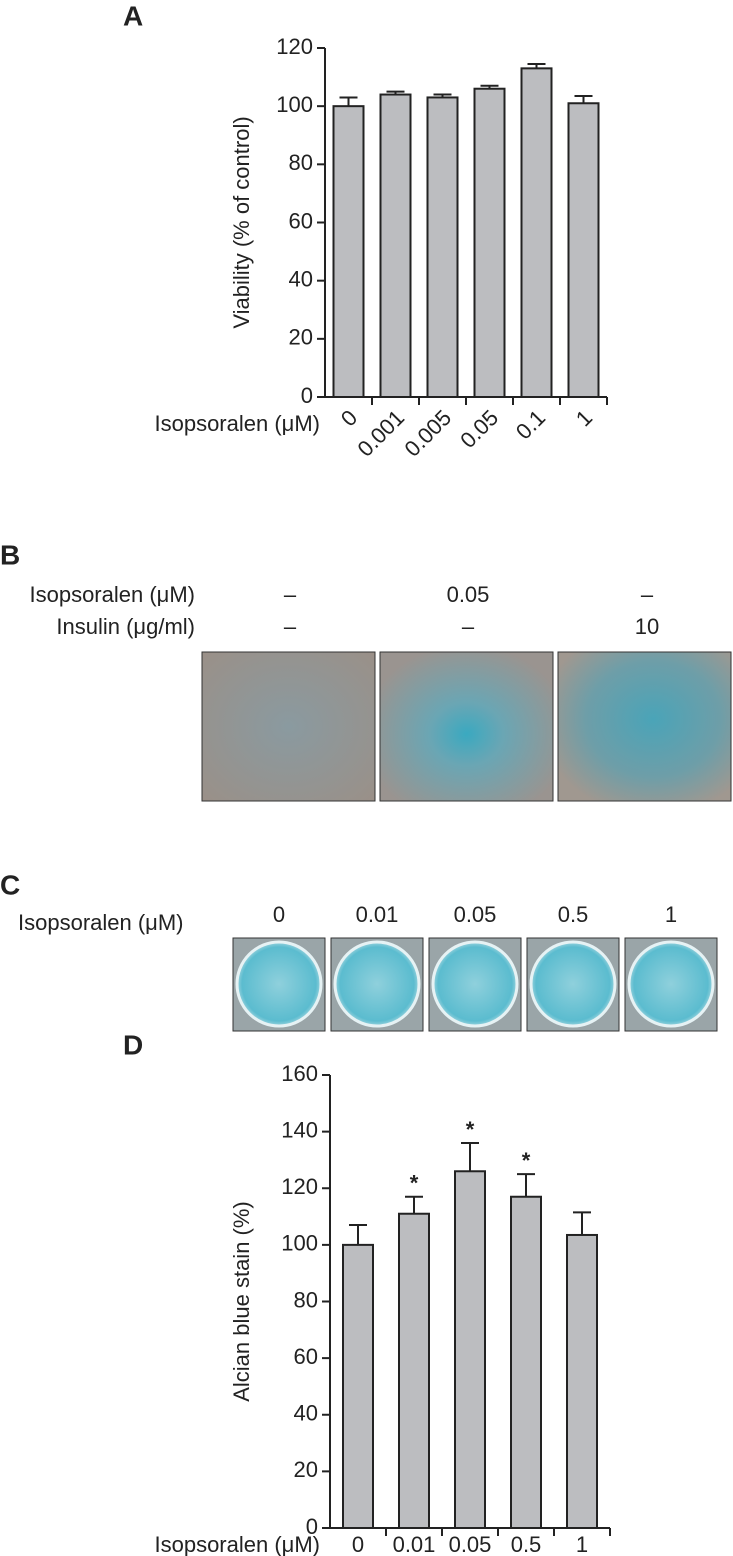  Describe the element at coordinates (428, 433) in the screenshot. I see `x-tick-label: 0.005` at that location.